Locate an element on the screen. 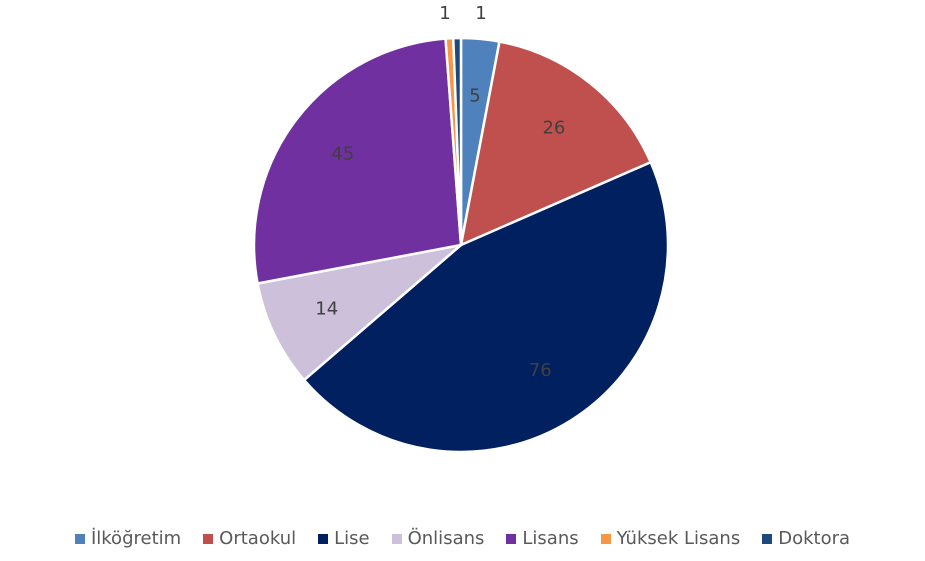 The height and width of the screenshot is (561, 925). legend-label: Lise is located at coordinates (352, 538).